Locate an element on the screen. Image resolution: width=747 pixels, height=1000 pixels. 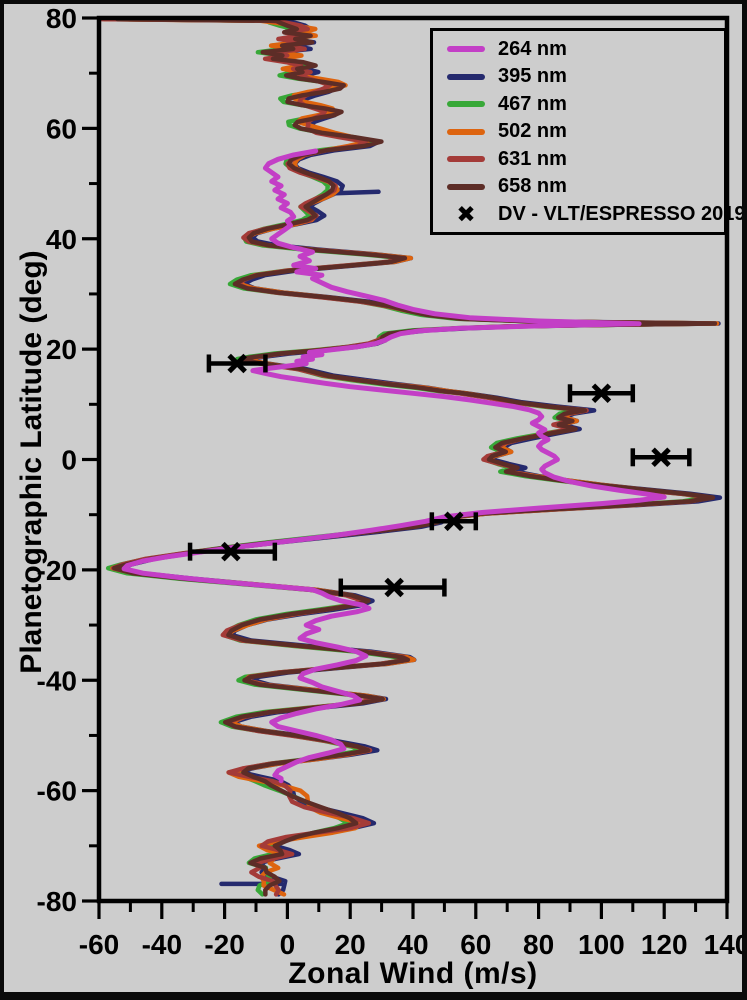
y-tick-label: -40 is located at coordinates (57, 680).